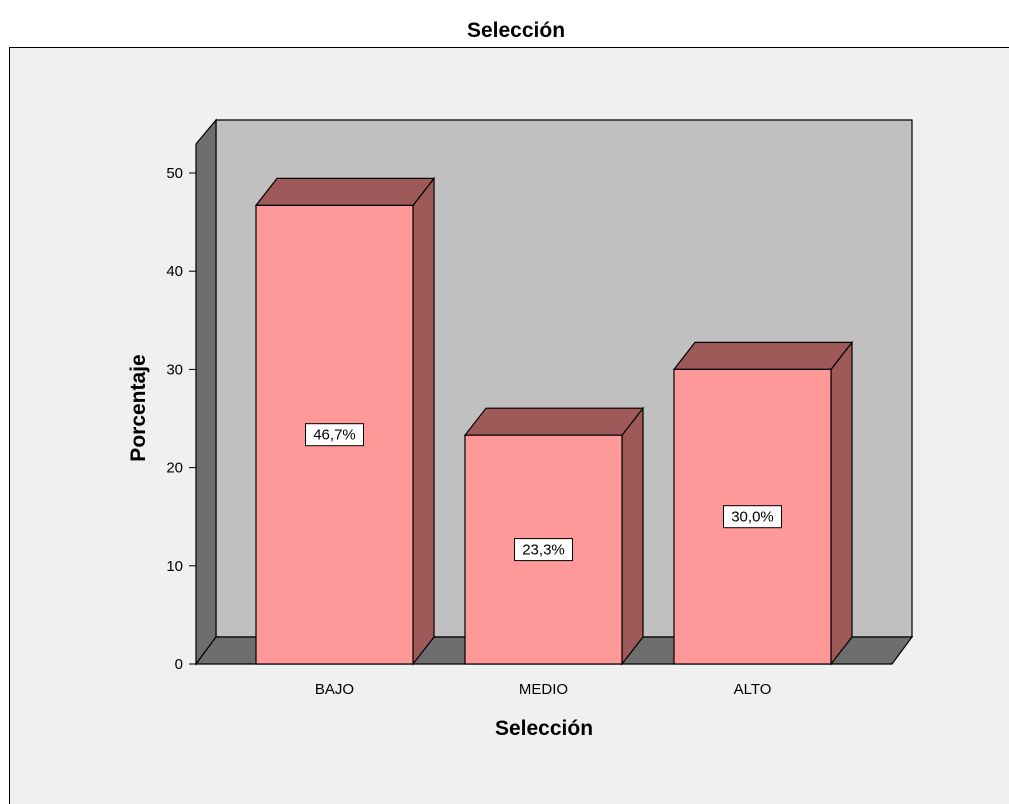  I want to click on data-label: 30,0%, so click(752, 517).